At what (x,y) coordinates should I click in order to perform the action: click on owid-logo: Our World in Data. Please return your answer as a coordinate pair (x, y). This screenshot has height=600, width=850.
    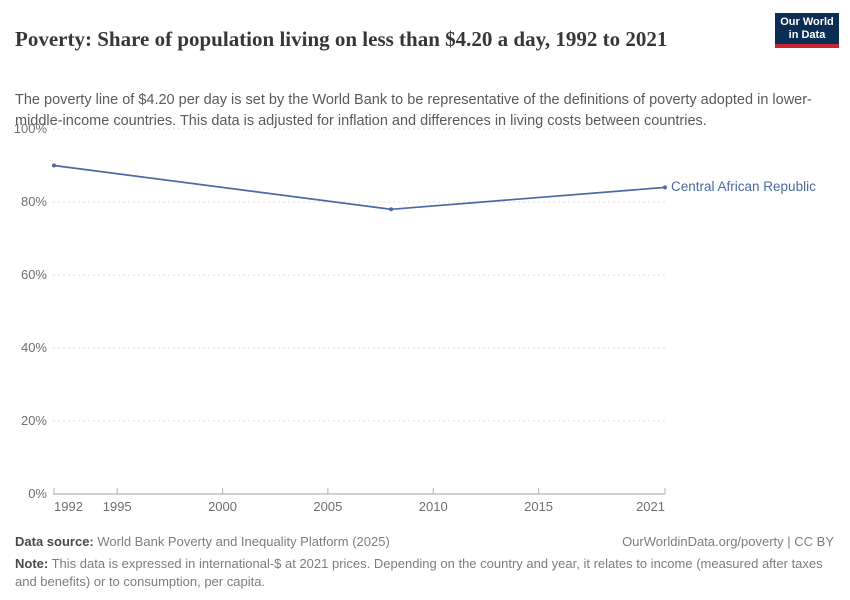
    Looking at the image, I should click on (807, 30).